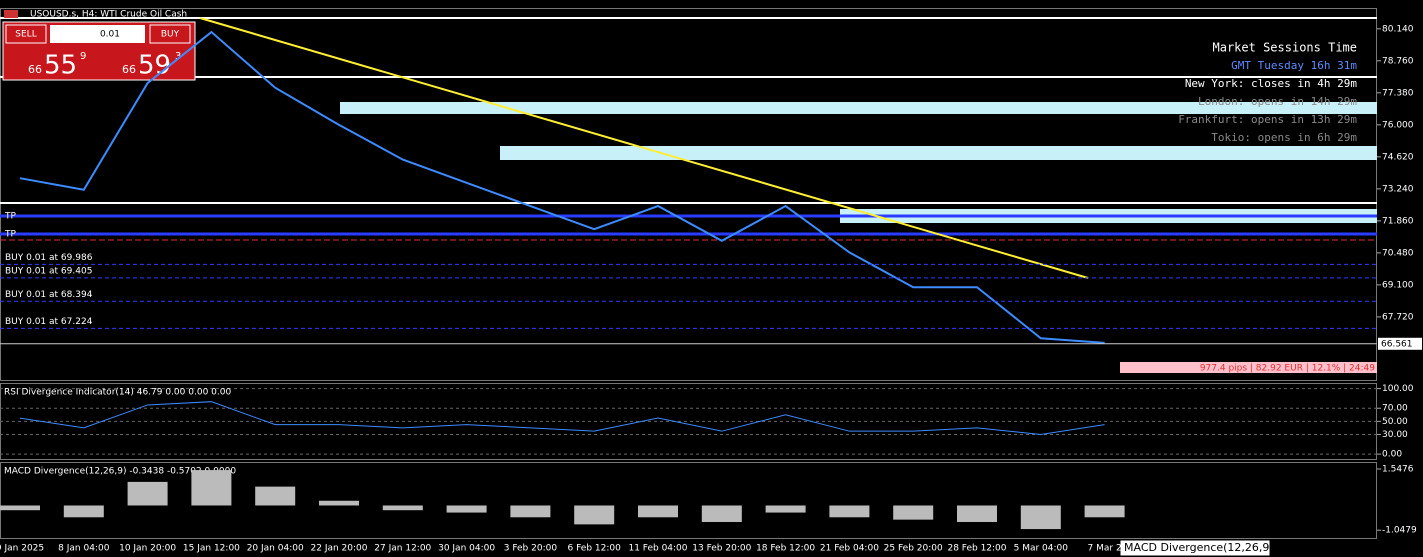 The width and height of the screenshot is (1423, 557). Describe the element at coordinates (1398, 157) in the screenshot. I see `y-tick-label: 74.620` at that location.